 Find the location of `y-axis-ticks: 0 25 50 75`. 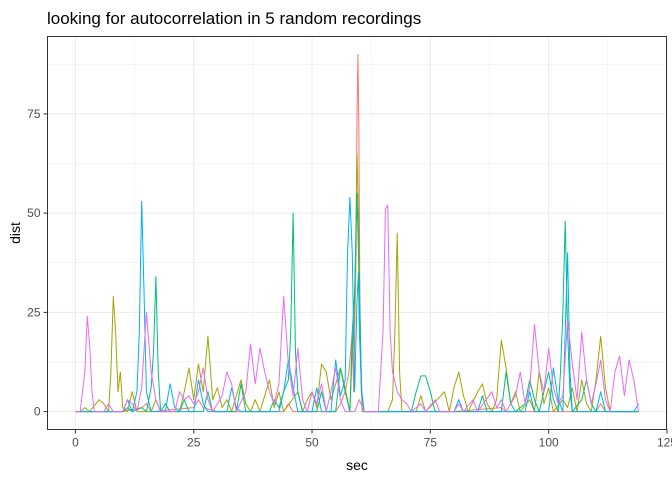

y-axis-ticks: 0 25 50 75 is located at coordinates (37, 263).